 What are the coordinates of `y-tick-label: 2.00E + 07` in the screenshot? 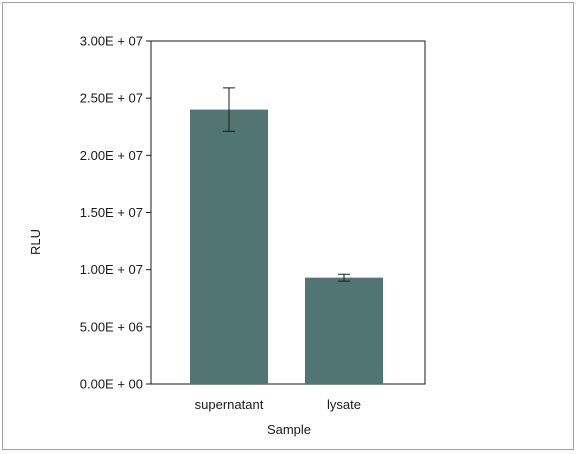 It's located at (111, 155).